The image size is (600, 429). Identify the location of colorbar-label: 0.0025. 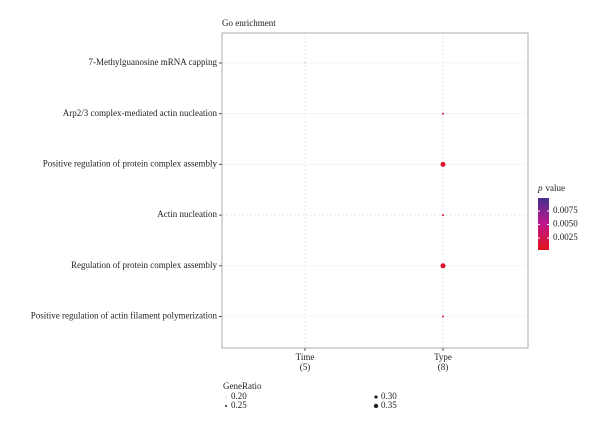
(565, 237).